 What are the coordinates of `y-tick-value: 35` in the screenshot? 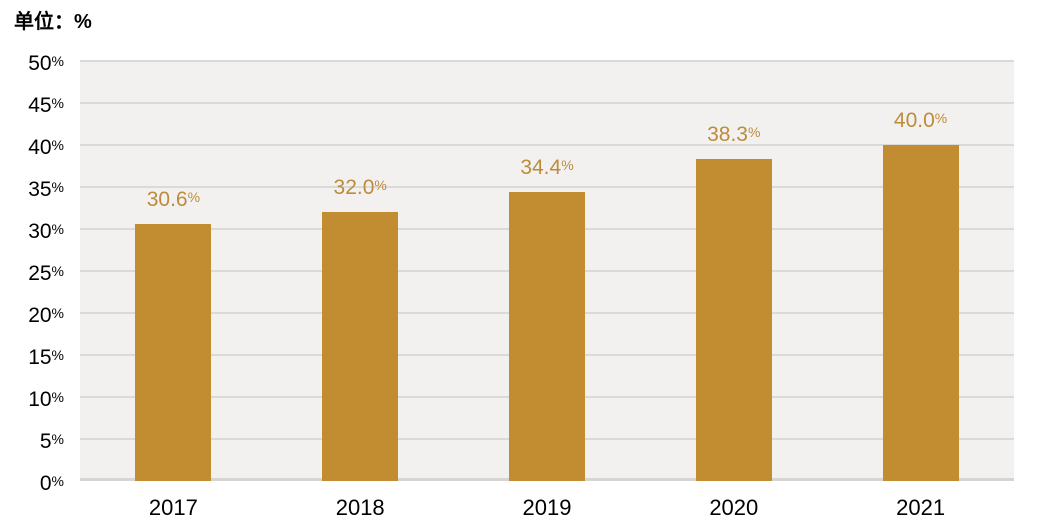 It's located at (40, 189).